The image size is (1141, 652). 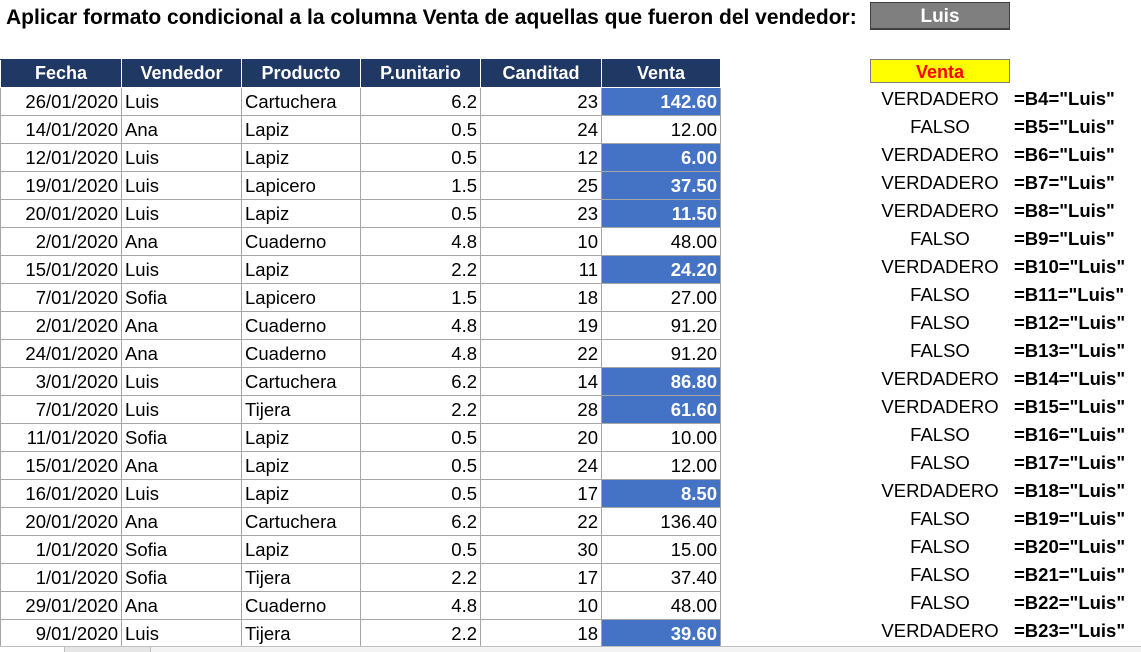 I want to click on cell-producto: Cartuchera, so click(x=301, y=101).